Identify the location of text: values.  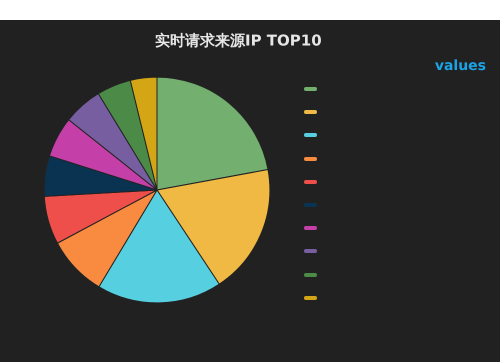
(460, 66).